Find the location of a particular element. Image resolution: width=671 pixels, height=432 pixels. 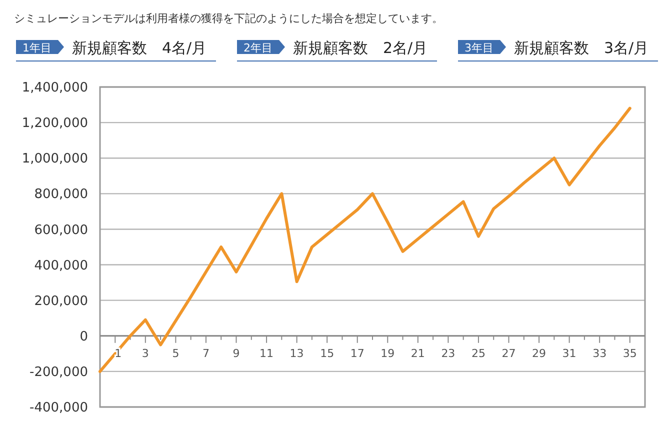

x-tick-label: 11 is located at coordinates (267, 353).